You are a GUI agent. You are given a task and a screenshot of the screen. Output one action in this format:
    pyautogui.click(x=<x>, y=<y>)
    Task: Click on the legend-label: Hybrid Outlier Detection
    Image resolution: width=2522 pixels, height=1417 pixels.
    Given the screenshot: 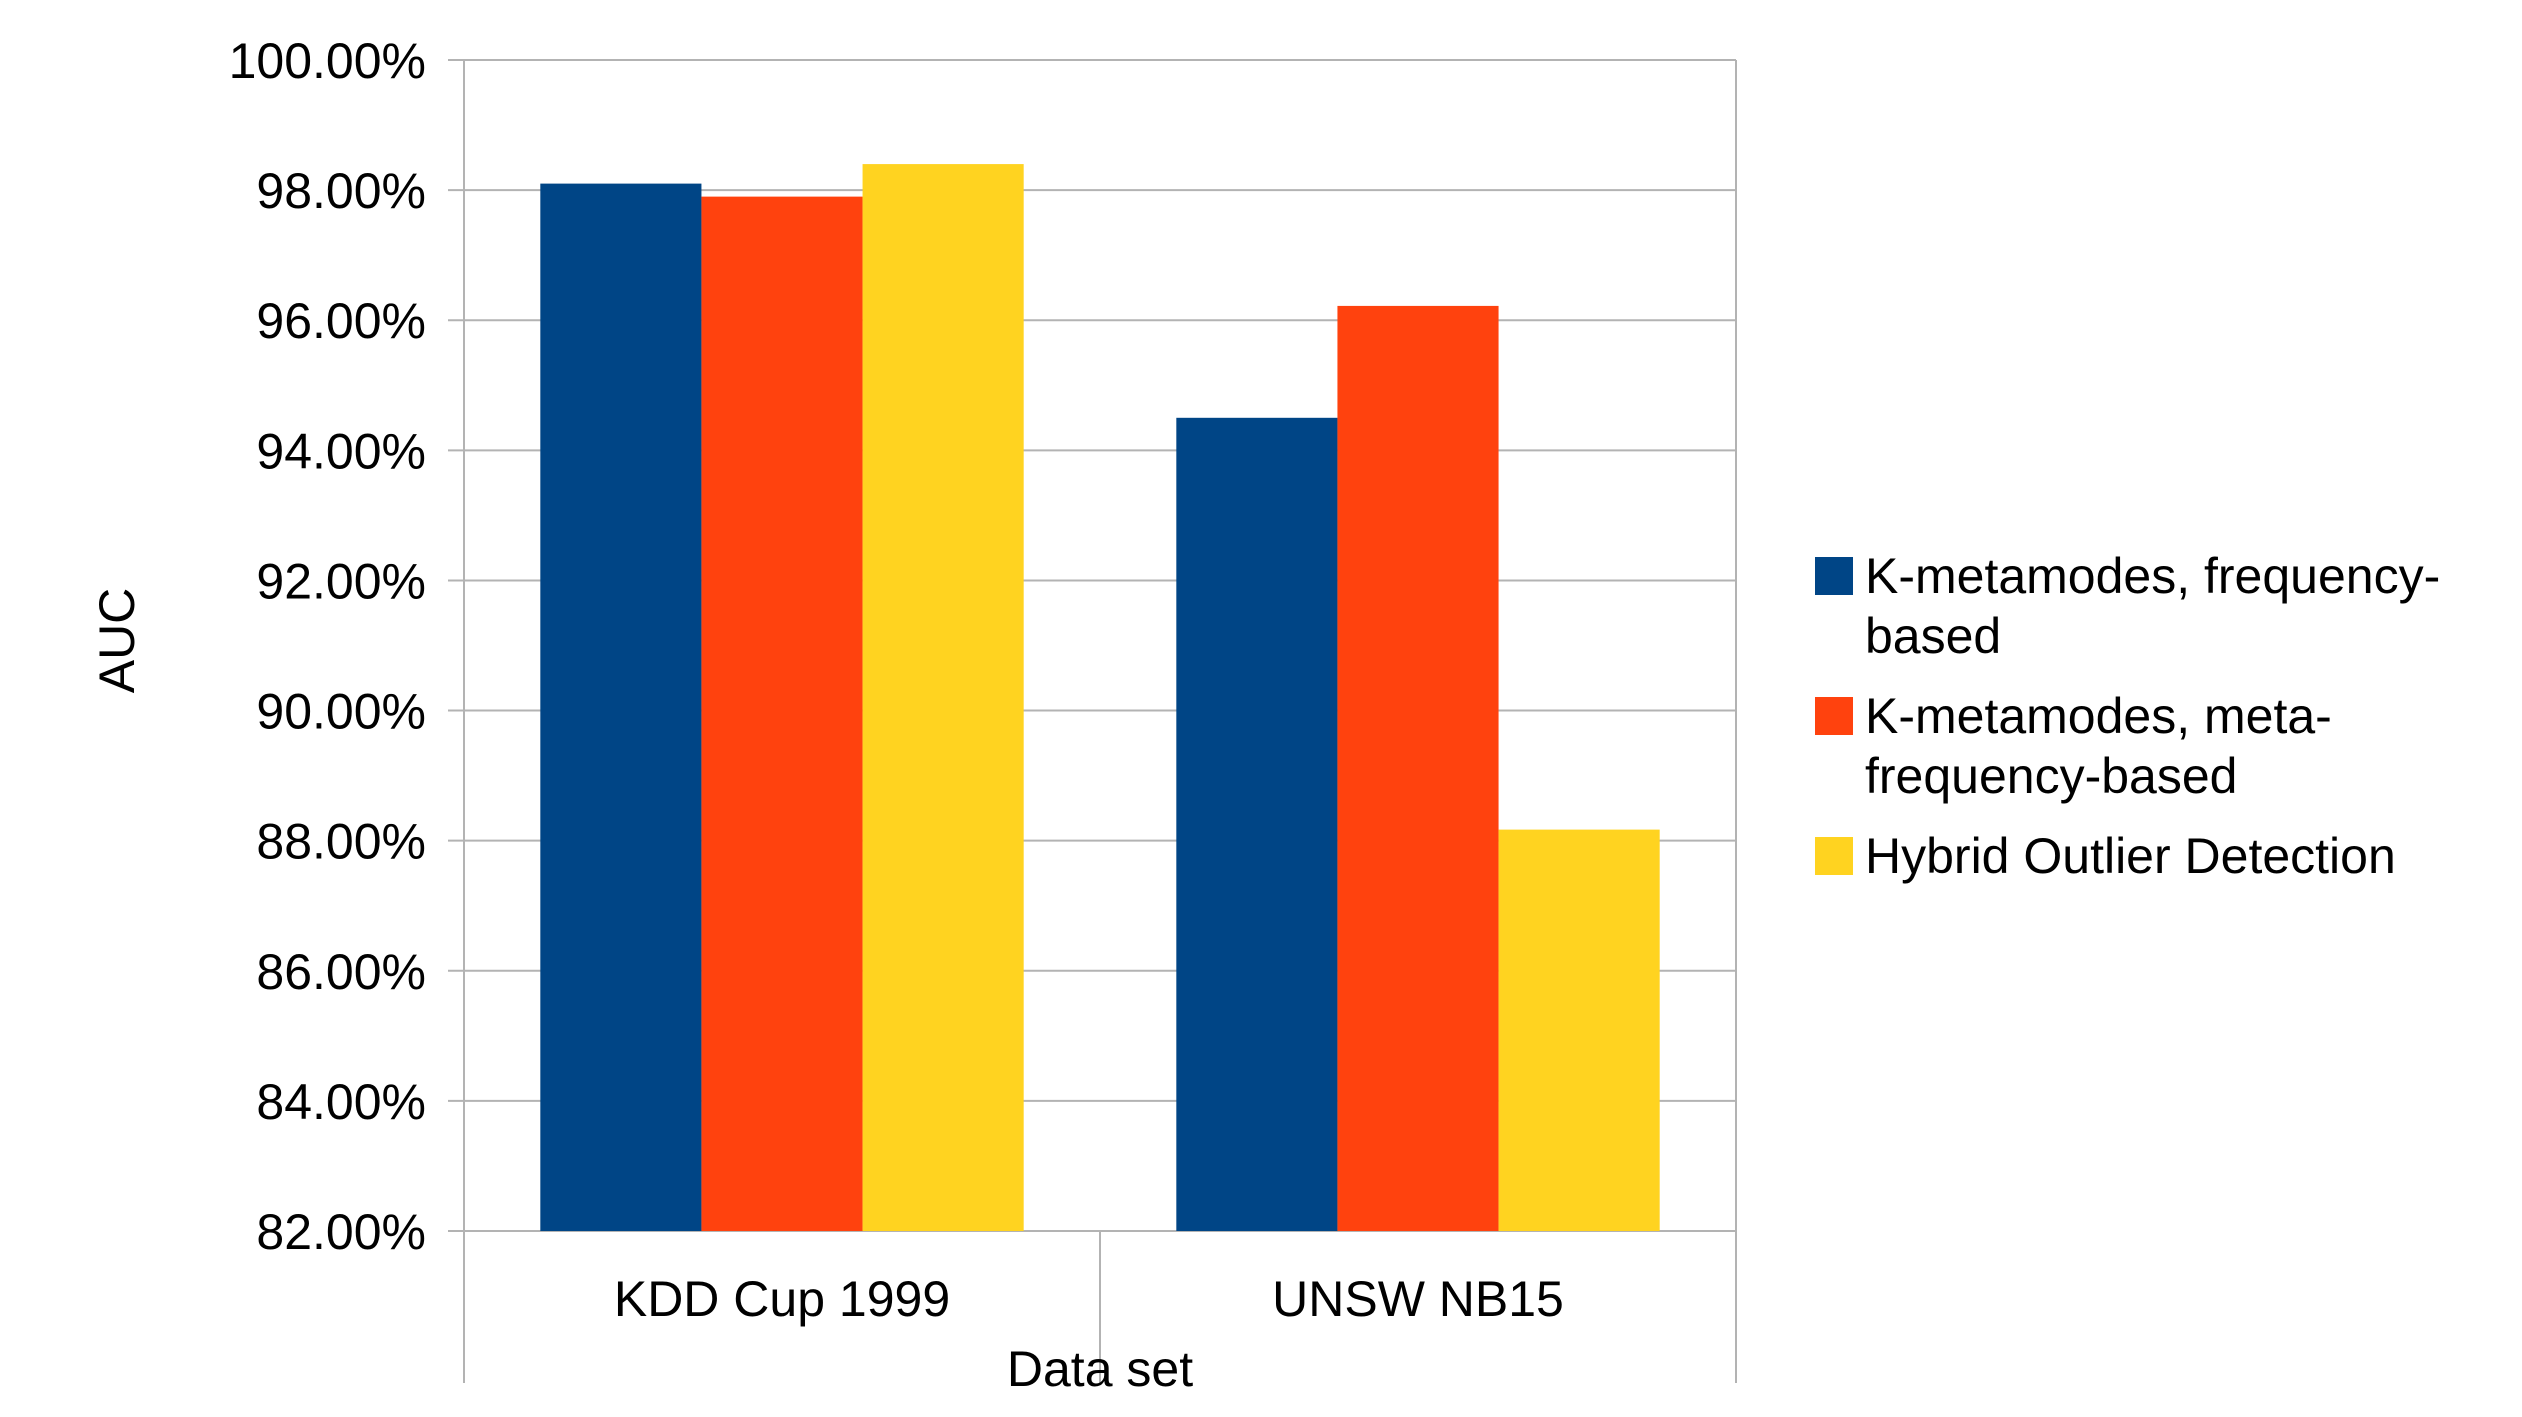 What is the action you would take?
    pyautogui.click(x=2130, y=856)
    